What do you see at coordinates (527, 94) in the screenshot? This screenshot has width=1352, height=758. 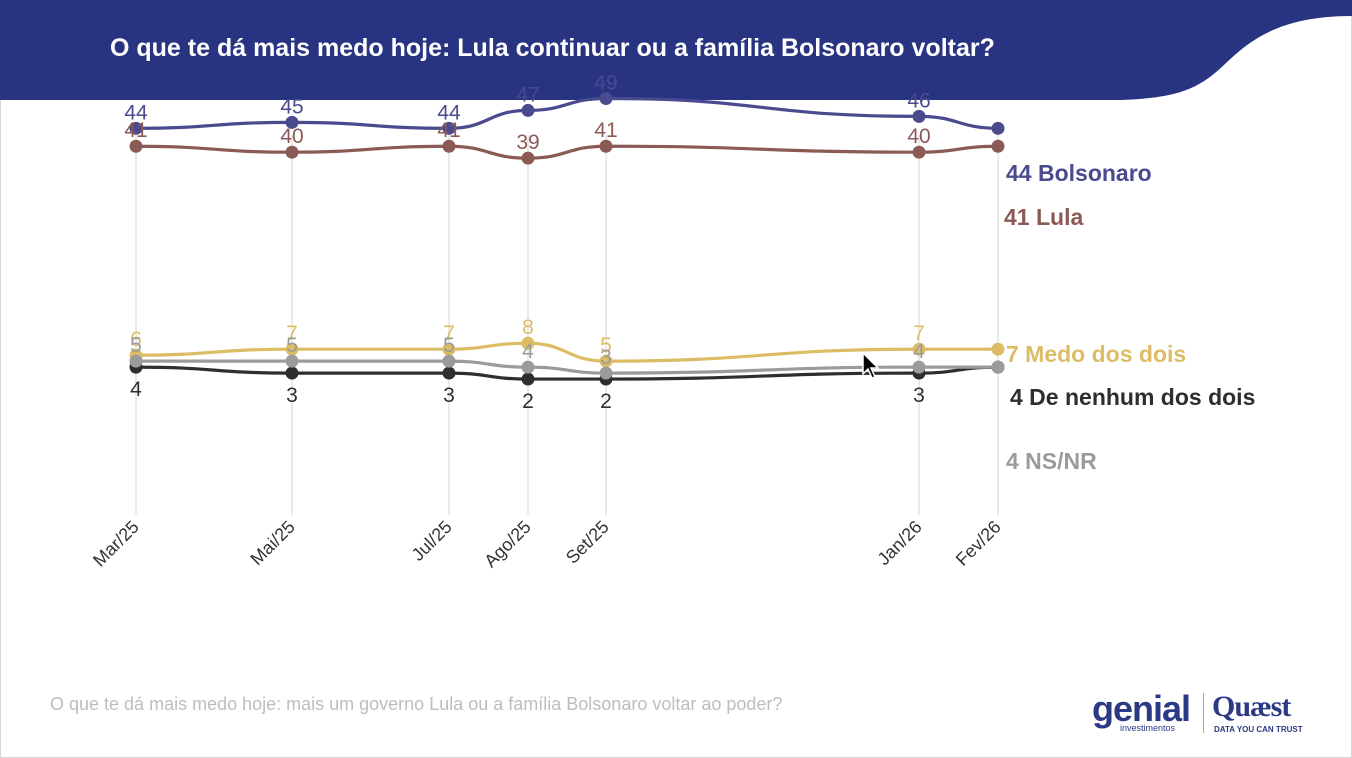 I see `data-label: 47` at bounding box center [527, 94].